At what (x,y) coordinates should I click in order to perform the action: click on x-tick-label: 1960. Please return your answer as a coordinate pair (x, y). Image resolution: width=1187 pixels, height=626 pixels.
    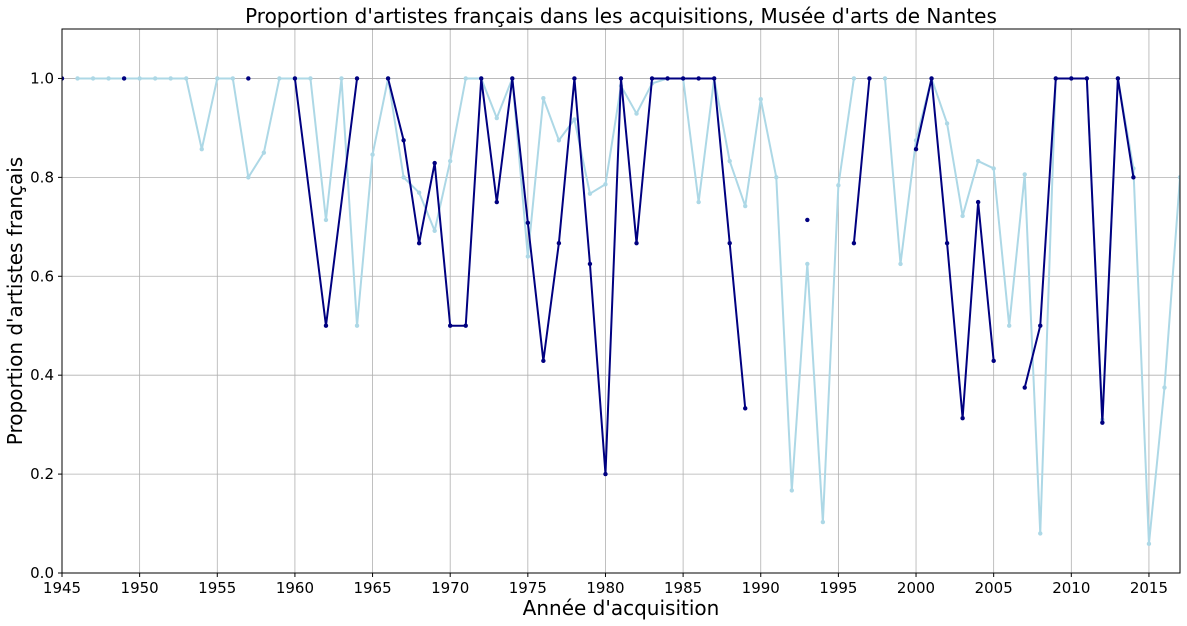
    Looking at the image, I should click on (295, 588).